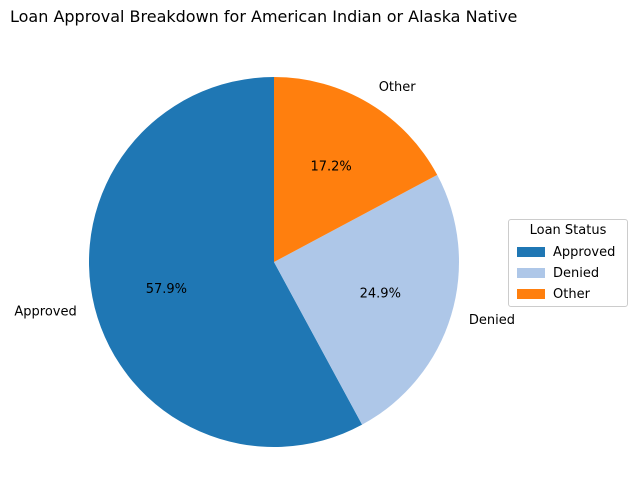 This screenshot has height=504, width=638. What do you see at coordinates (356, 169) in the screenshot?
I see `pie-slice-other` at bounding box center [356, 169].